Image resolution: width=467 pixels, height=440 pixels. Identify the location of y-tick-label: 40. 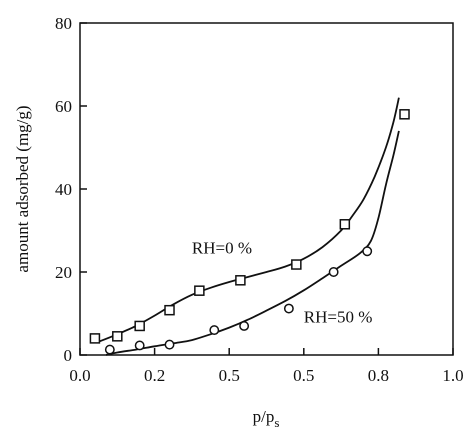
(63, 189).